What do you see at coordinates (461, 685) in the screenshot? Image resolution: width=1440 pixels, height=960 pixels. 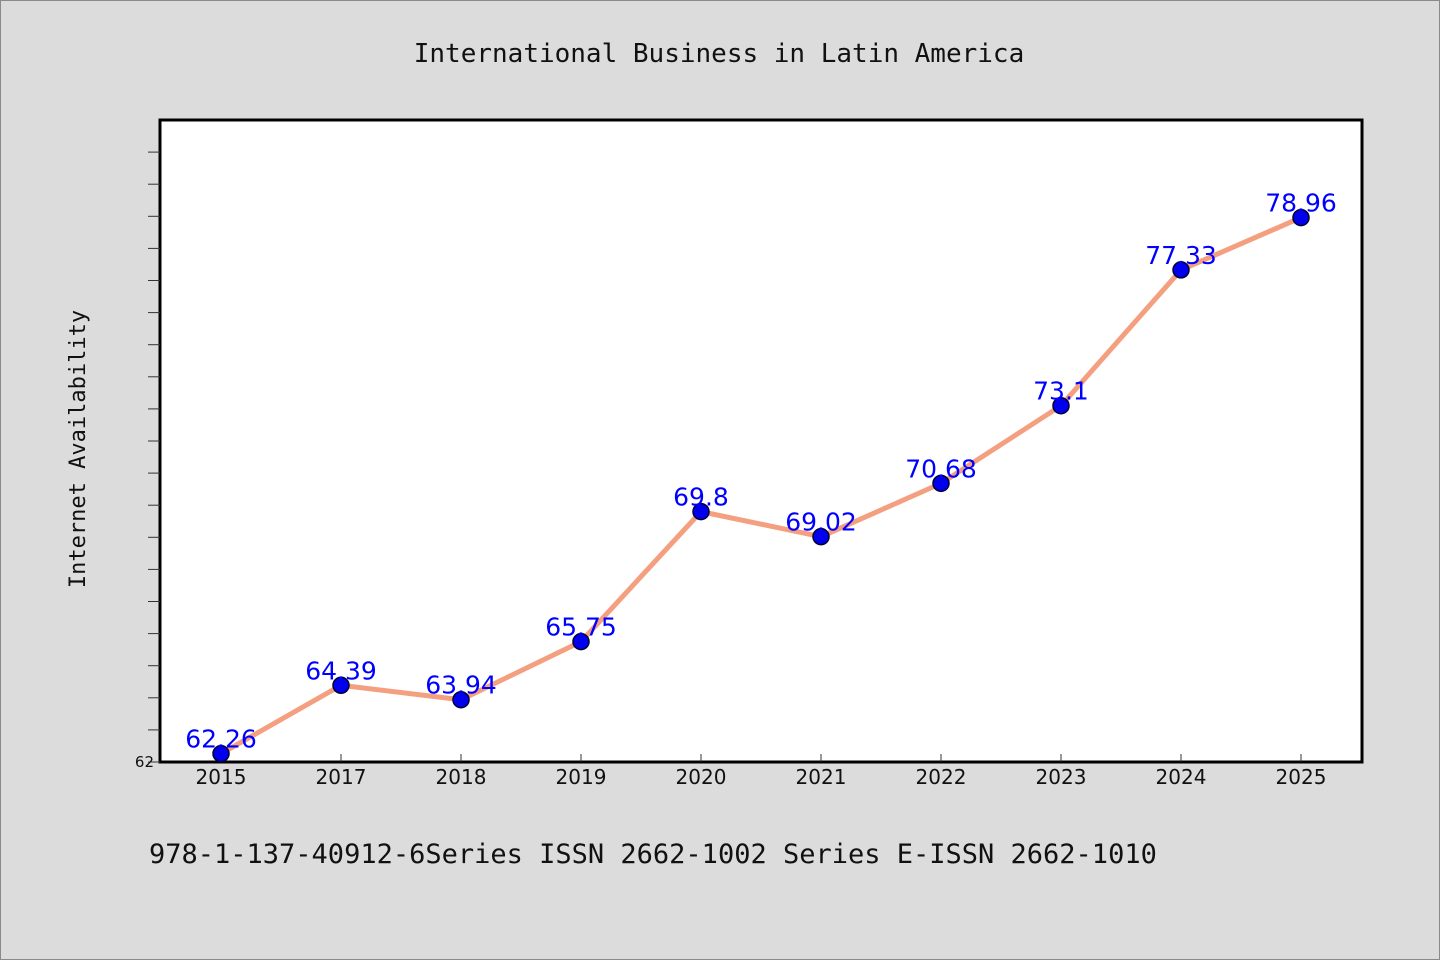 I see `data-label: 63.94` at bounding box center [461, 685].